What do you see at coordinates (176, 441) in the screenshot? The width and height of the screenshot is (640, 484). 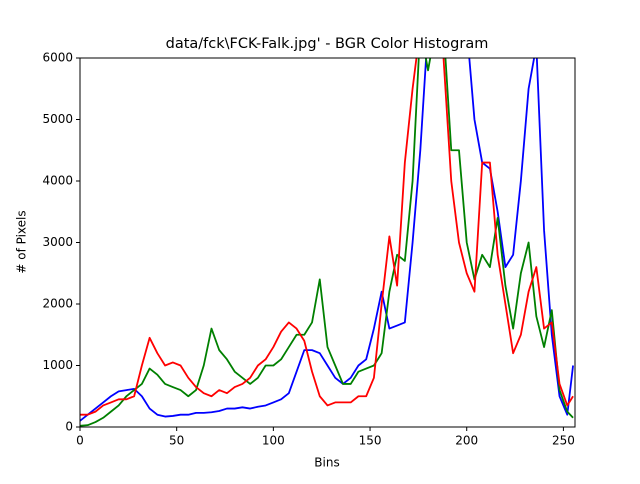 I see `x-tick-label: 50` at bounding box center [176, 441].